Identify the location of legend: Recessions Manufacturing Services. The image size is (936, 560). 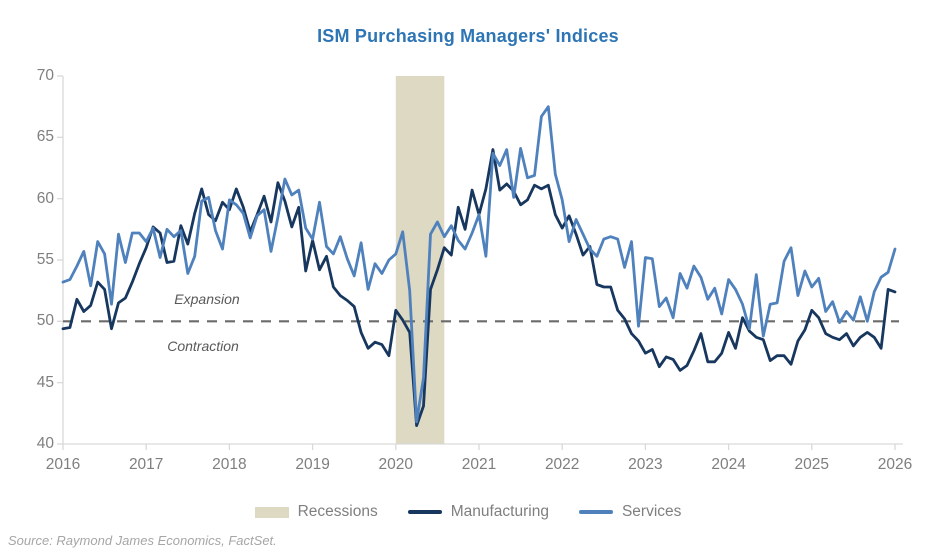
(468, 512).